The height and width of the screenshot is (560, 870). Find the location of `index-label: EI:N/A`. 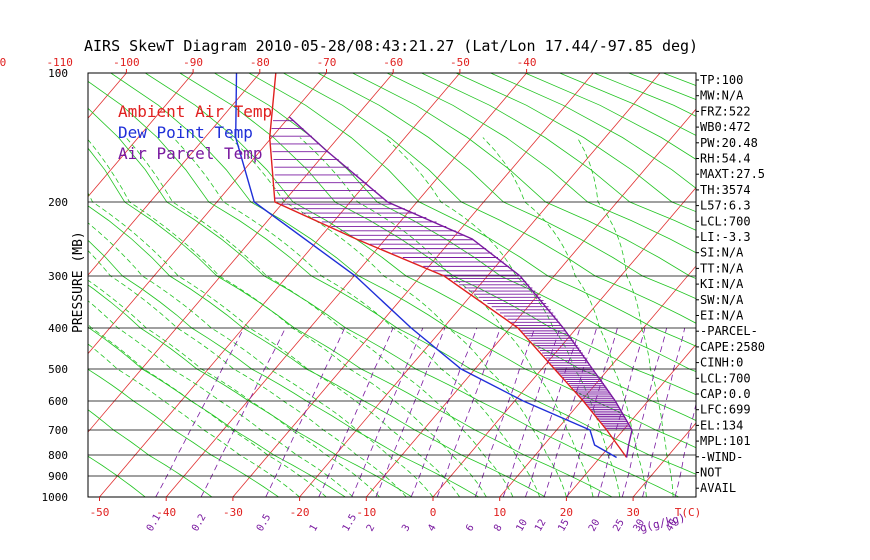

index-label: EI:N/A is located at coordinates (722, 316).